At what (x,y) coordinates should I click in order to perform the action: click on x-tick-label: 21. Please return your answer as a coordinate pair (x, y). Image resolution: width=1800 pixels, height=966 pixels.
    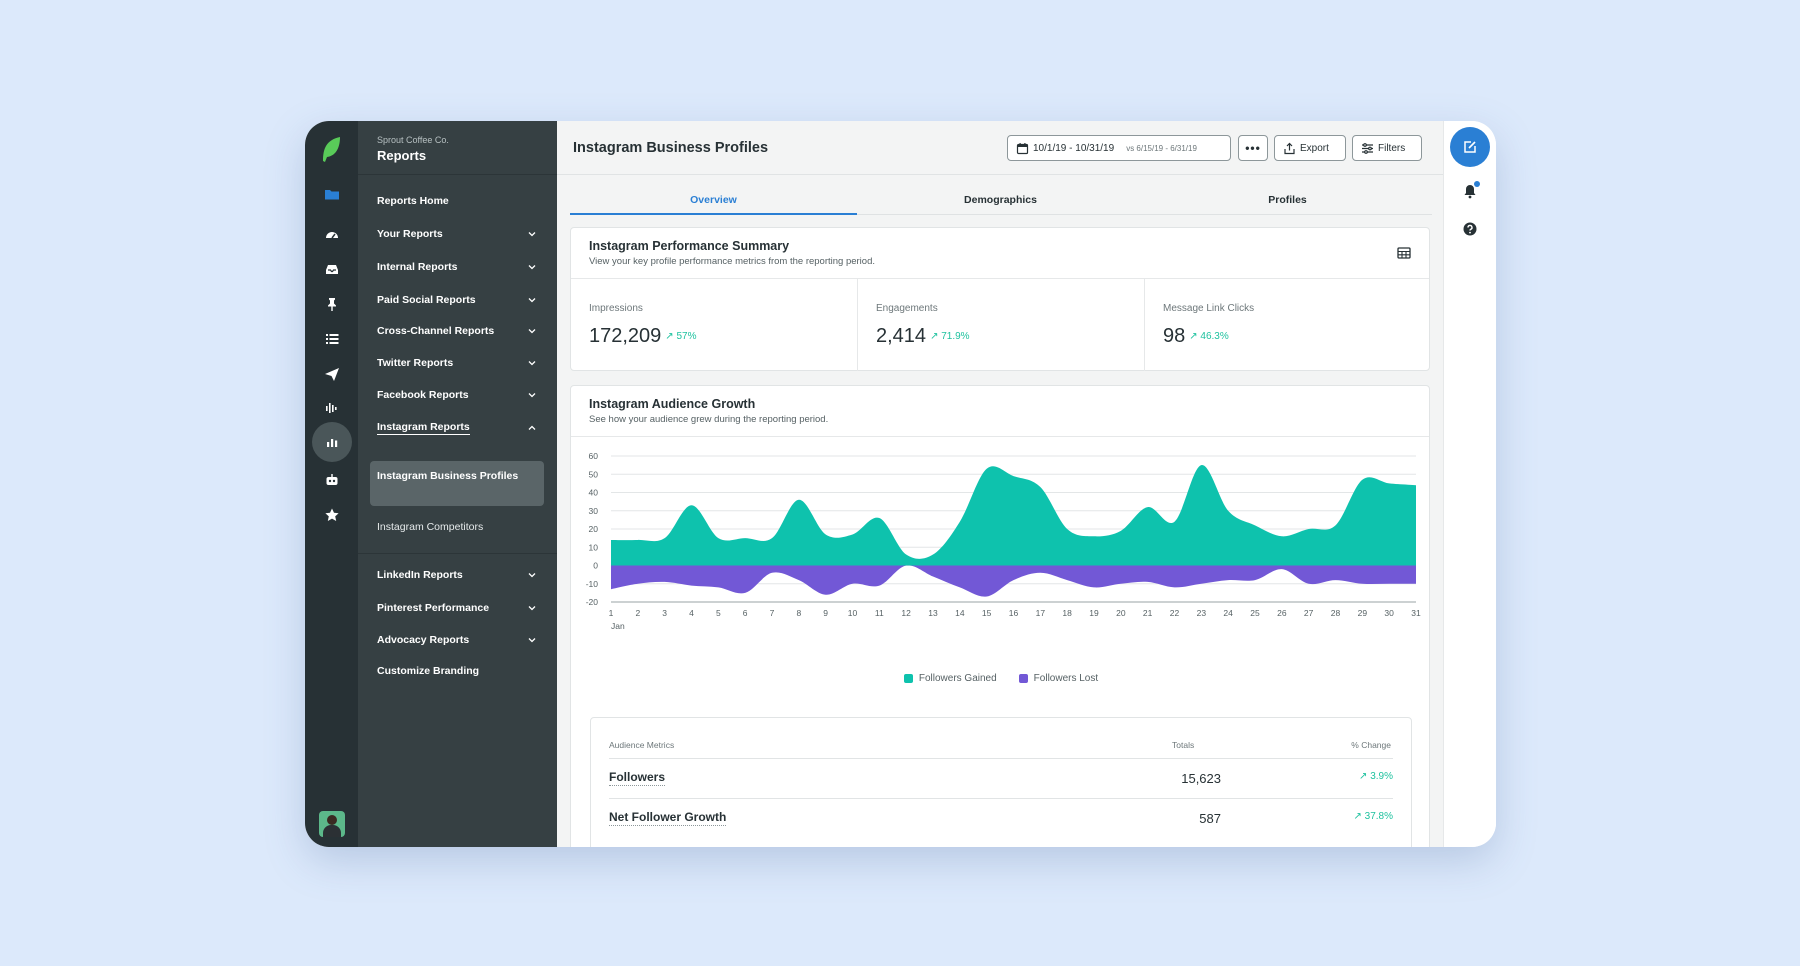
    Looking at the image, I should click on (1148, 613).